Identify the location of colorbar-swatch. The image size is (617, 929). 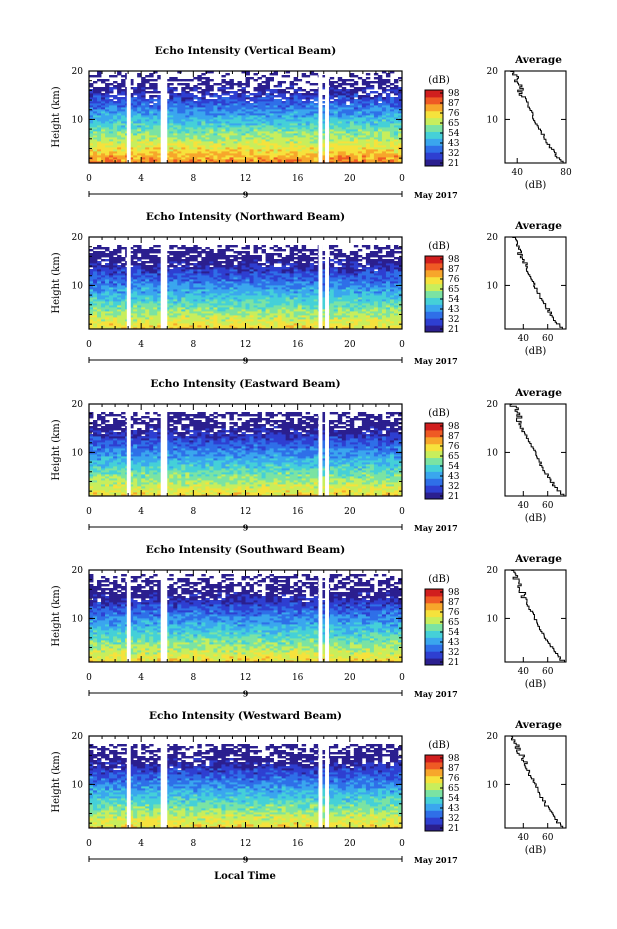
(434, 114).